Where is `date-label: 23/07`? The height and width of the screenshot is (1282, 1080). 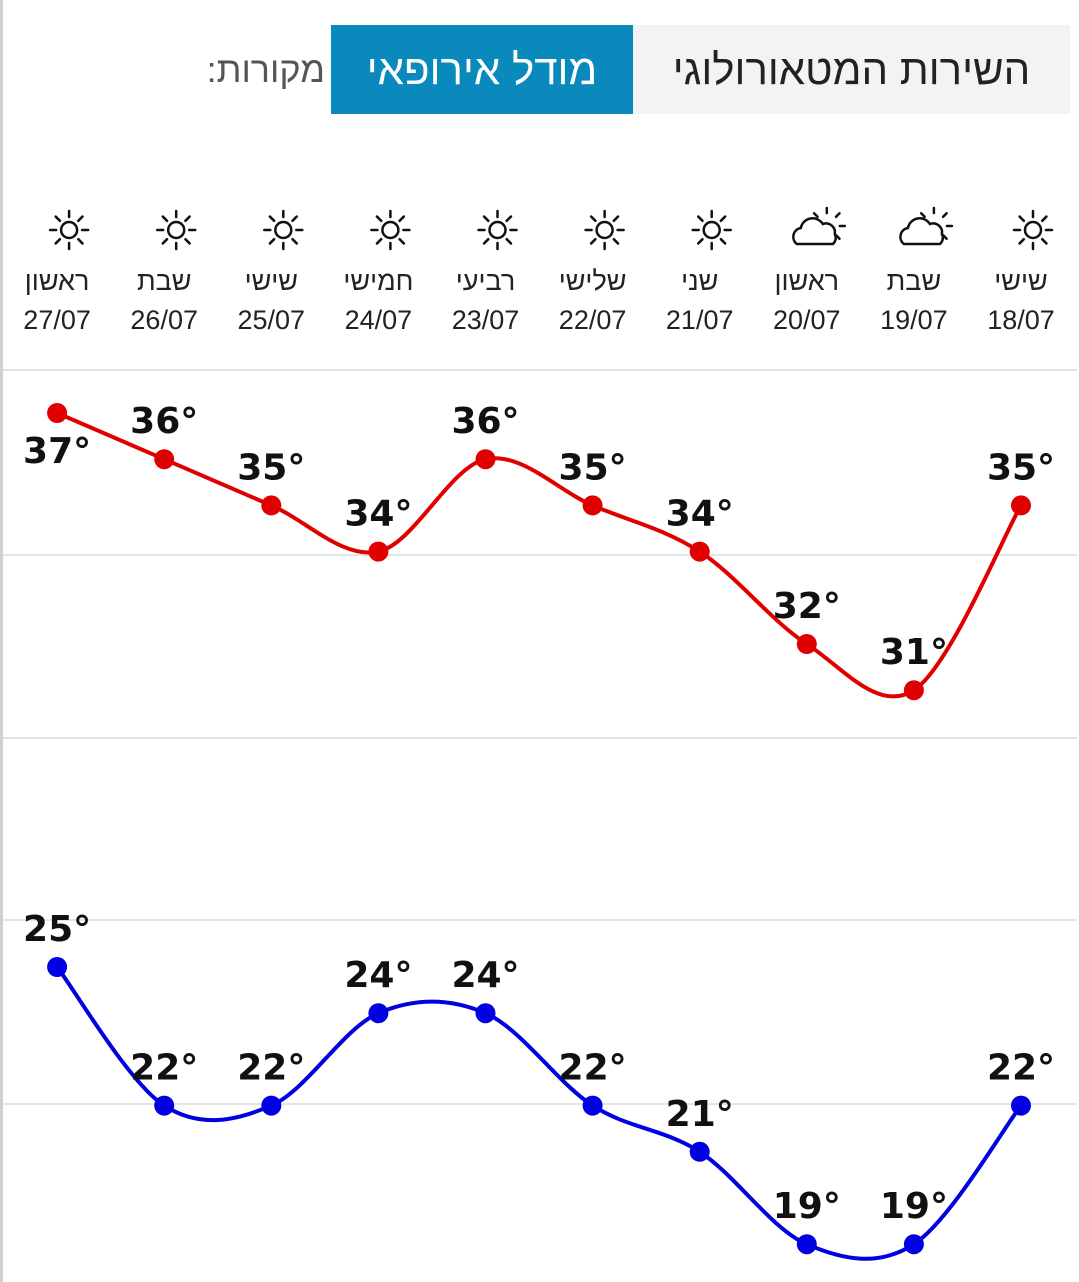
date-label: 23/07 is located at coordinates (486, 320).